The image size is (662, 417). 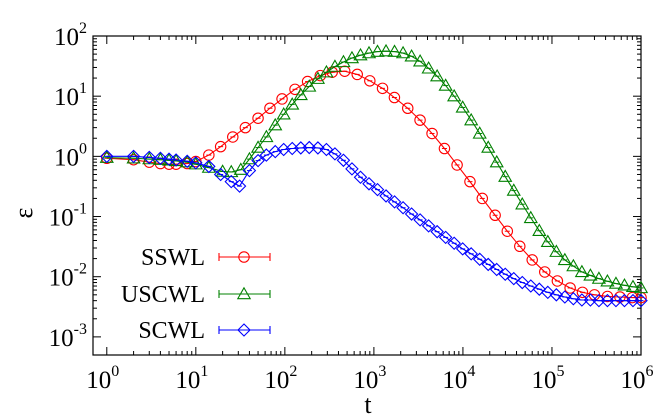 What do you see at coordinates (637, 378) in the screenshot?
I see `x-tick-label: 10⁶` at bounding box center [637, 378].